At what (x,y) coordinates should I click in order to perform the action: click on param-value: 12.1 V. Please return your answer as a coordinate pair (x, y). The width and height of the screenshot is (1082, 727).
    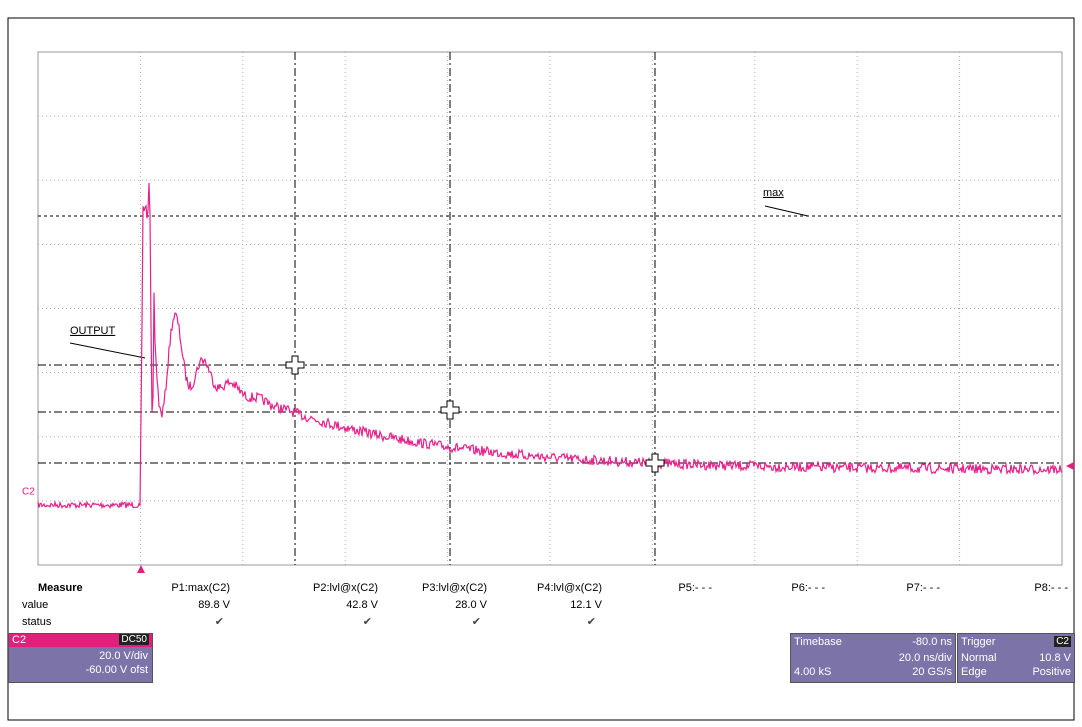
    Looking at the image, I should click on (586, 605).